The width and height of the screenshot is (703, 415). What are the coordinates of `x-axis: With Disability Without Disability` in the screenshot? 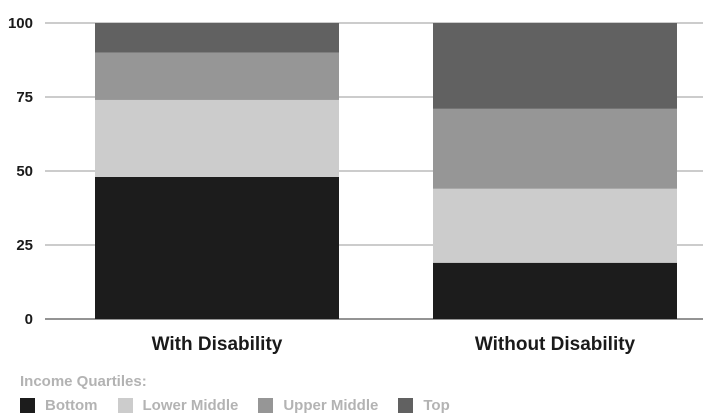 It's located at (394, 344).